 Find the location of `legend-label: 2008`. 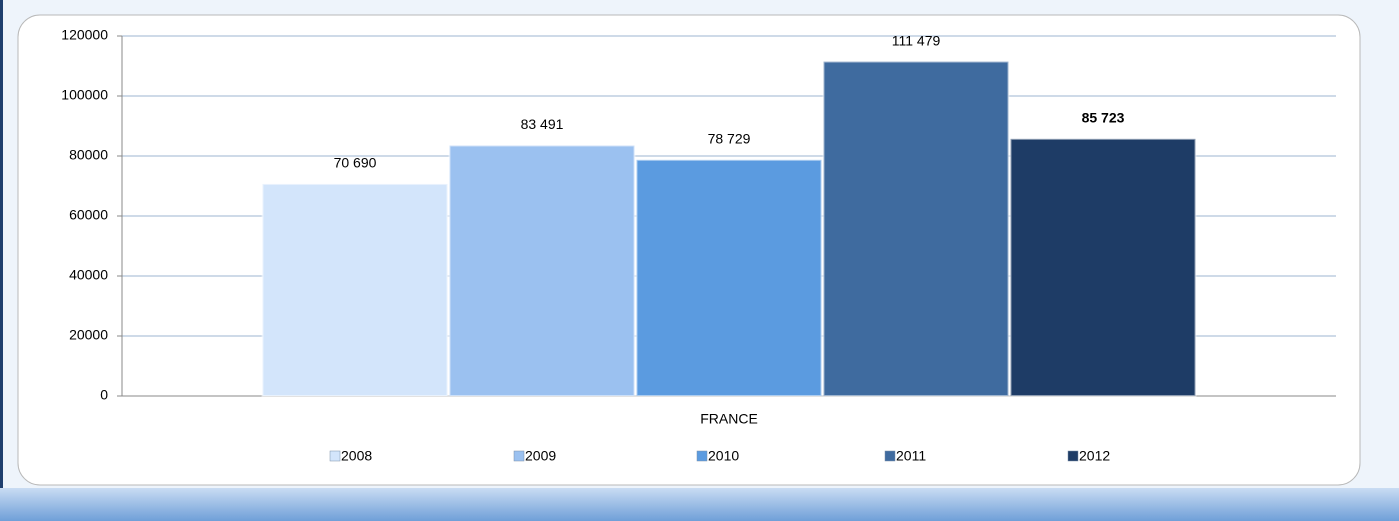

legend-label: 2008 is located at coordinates (356, 456).